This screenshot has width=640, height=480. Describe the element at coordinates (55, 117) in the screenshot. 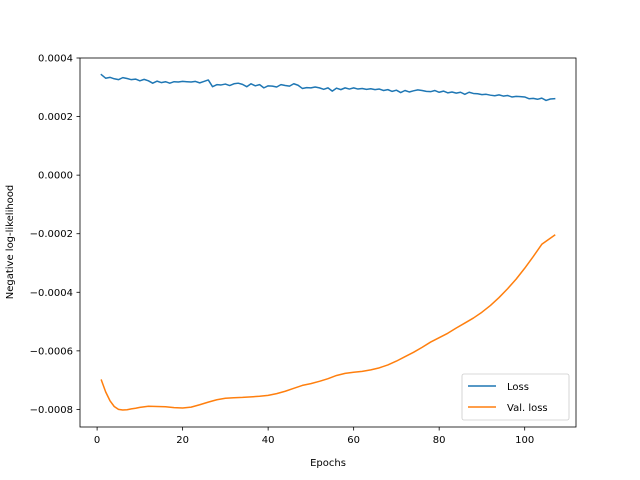

I see `y-tick-label: 0.0002` at that location.